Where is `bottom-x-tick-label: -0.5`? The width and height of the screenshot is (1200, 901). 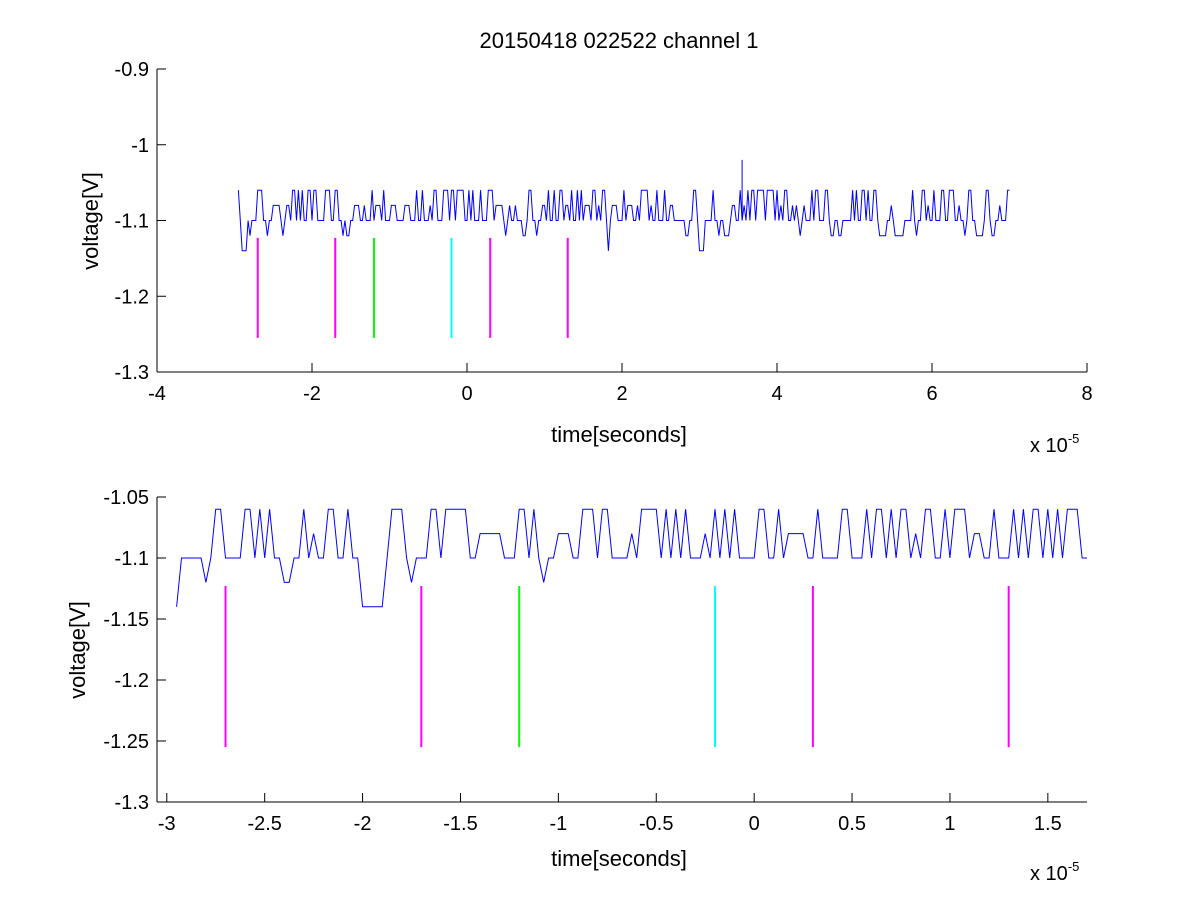 bottom-x-tick-label: -0.5 is located at coordinates (656, 824).